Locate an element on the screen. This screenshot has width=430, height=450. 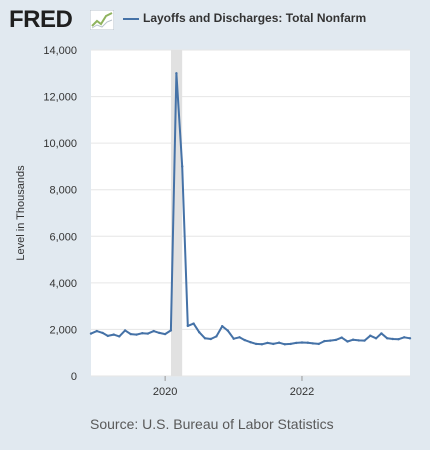
y-tick-label: 0 is located at coordinates (74, 377).